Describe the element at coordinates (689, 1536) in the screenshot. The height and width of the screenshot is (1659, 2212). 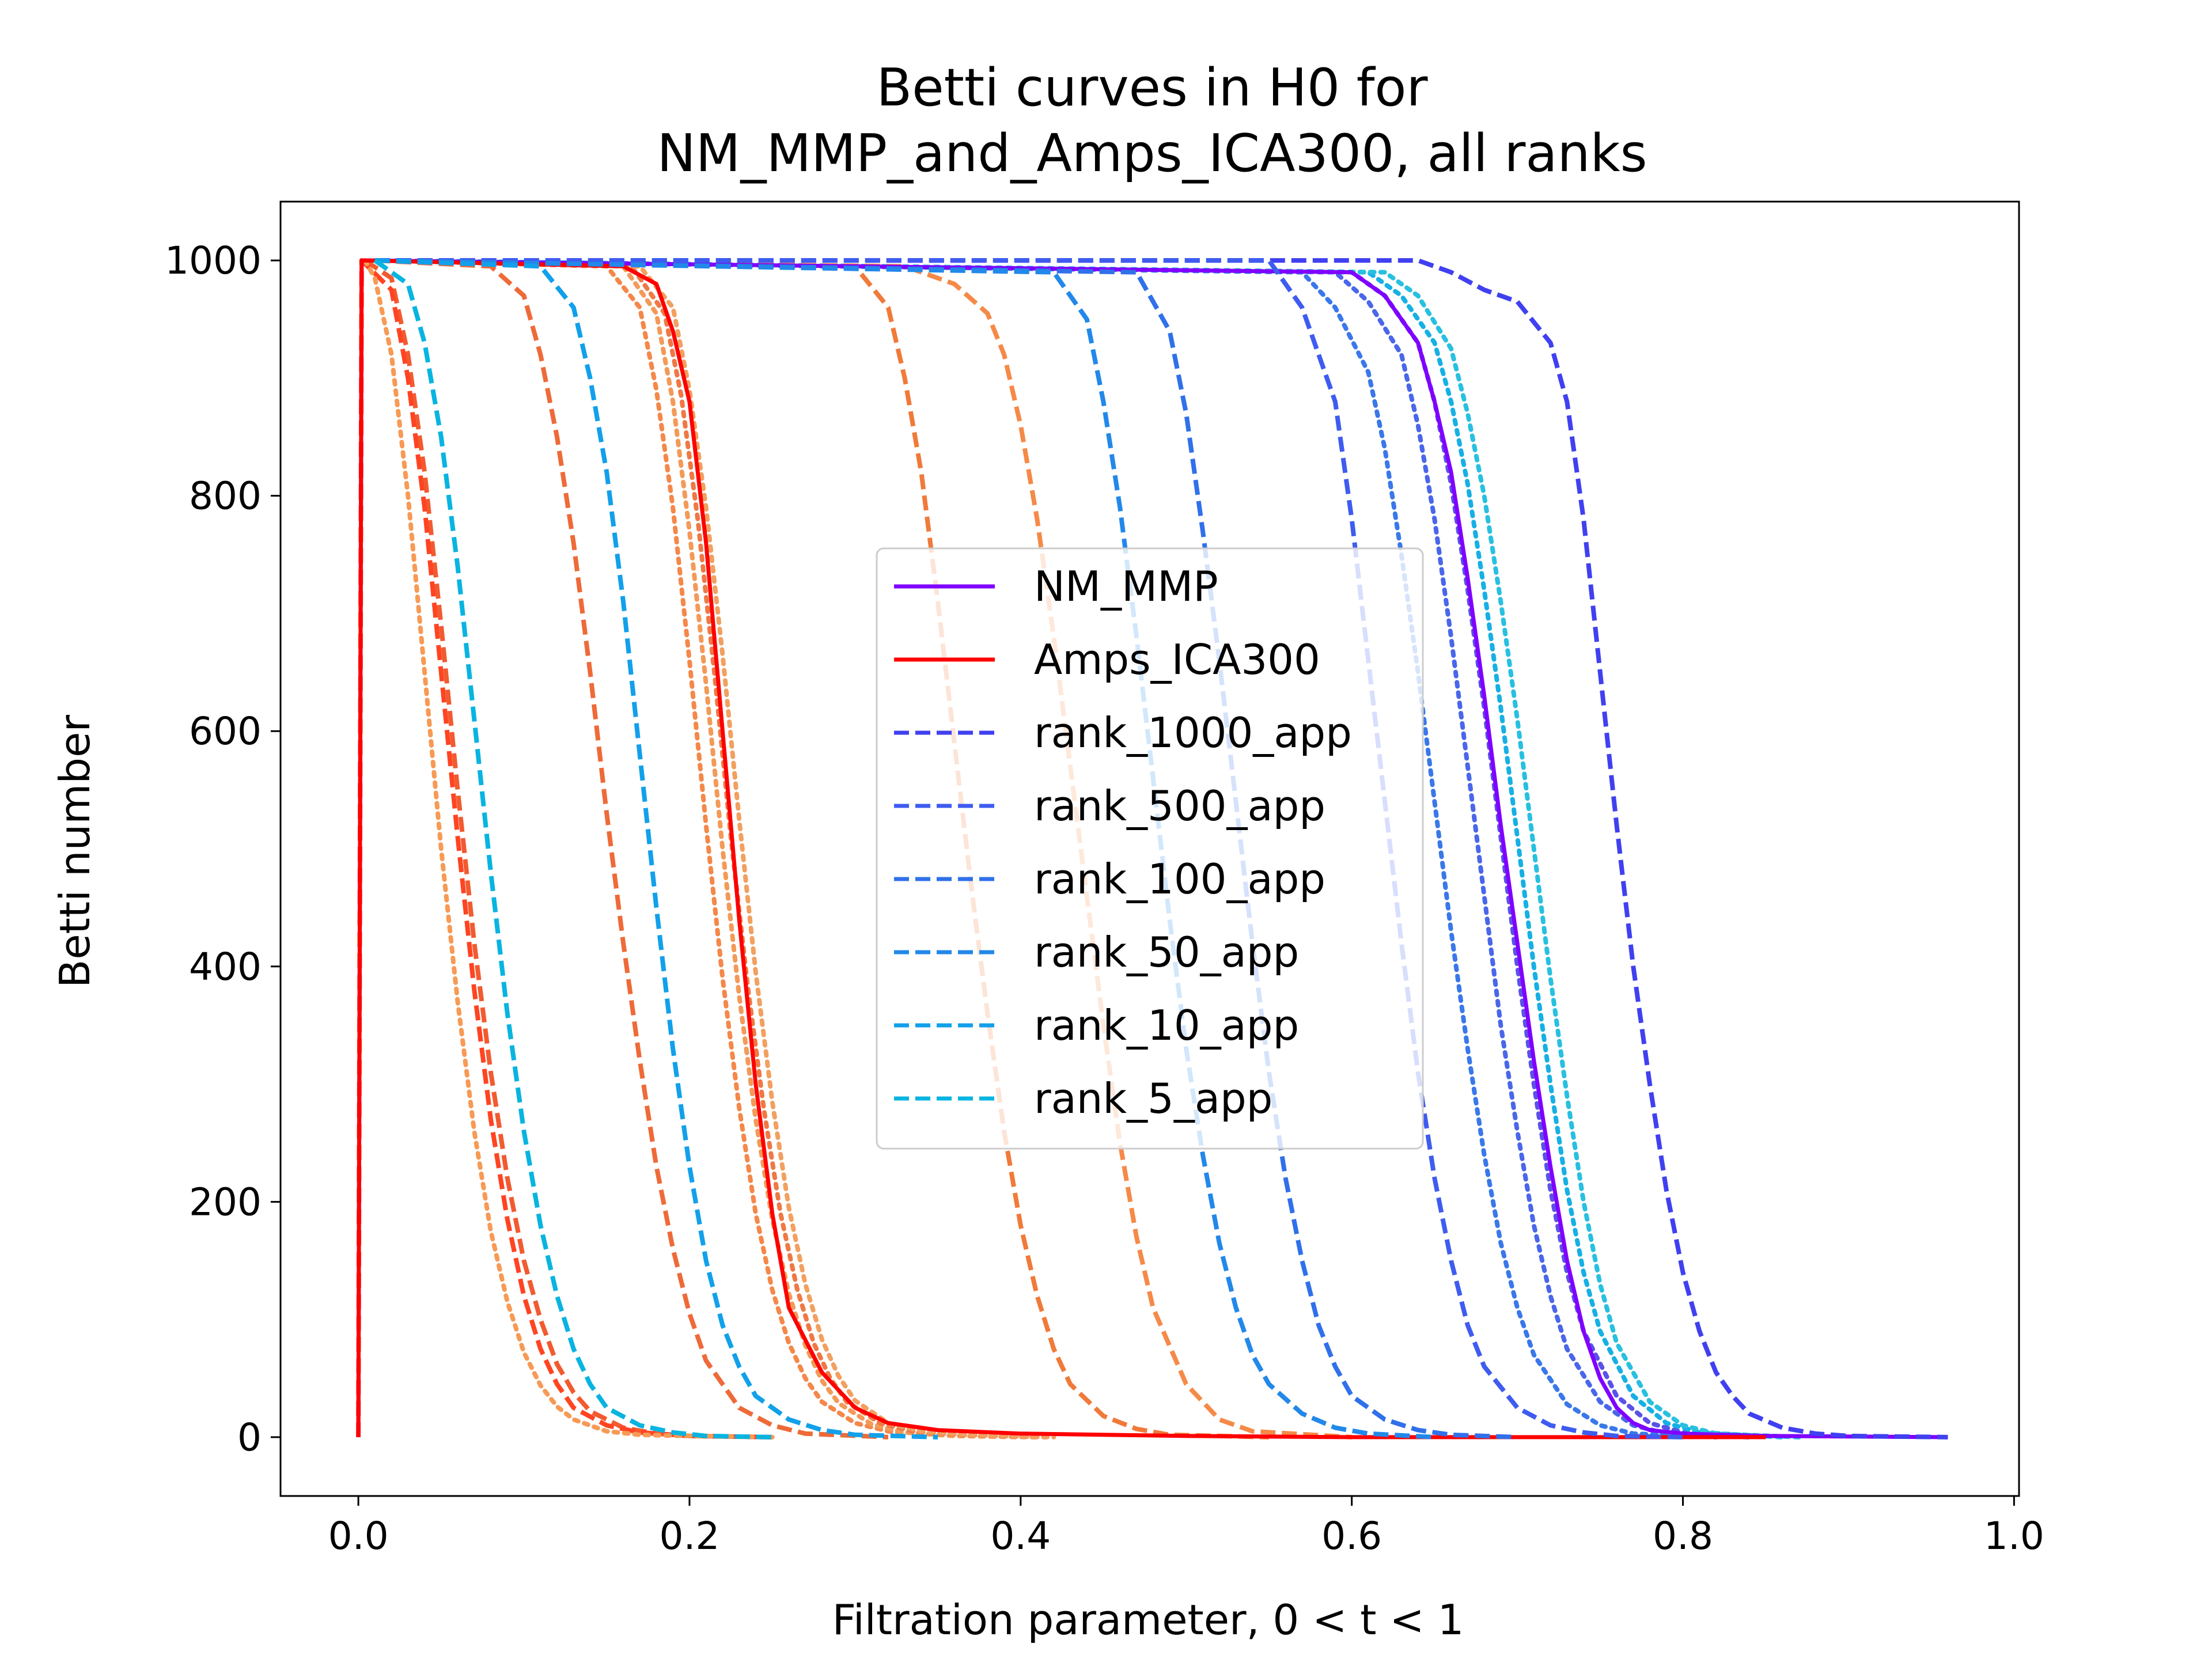
I see `x-tick-label: 0.2` at that location.